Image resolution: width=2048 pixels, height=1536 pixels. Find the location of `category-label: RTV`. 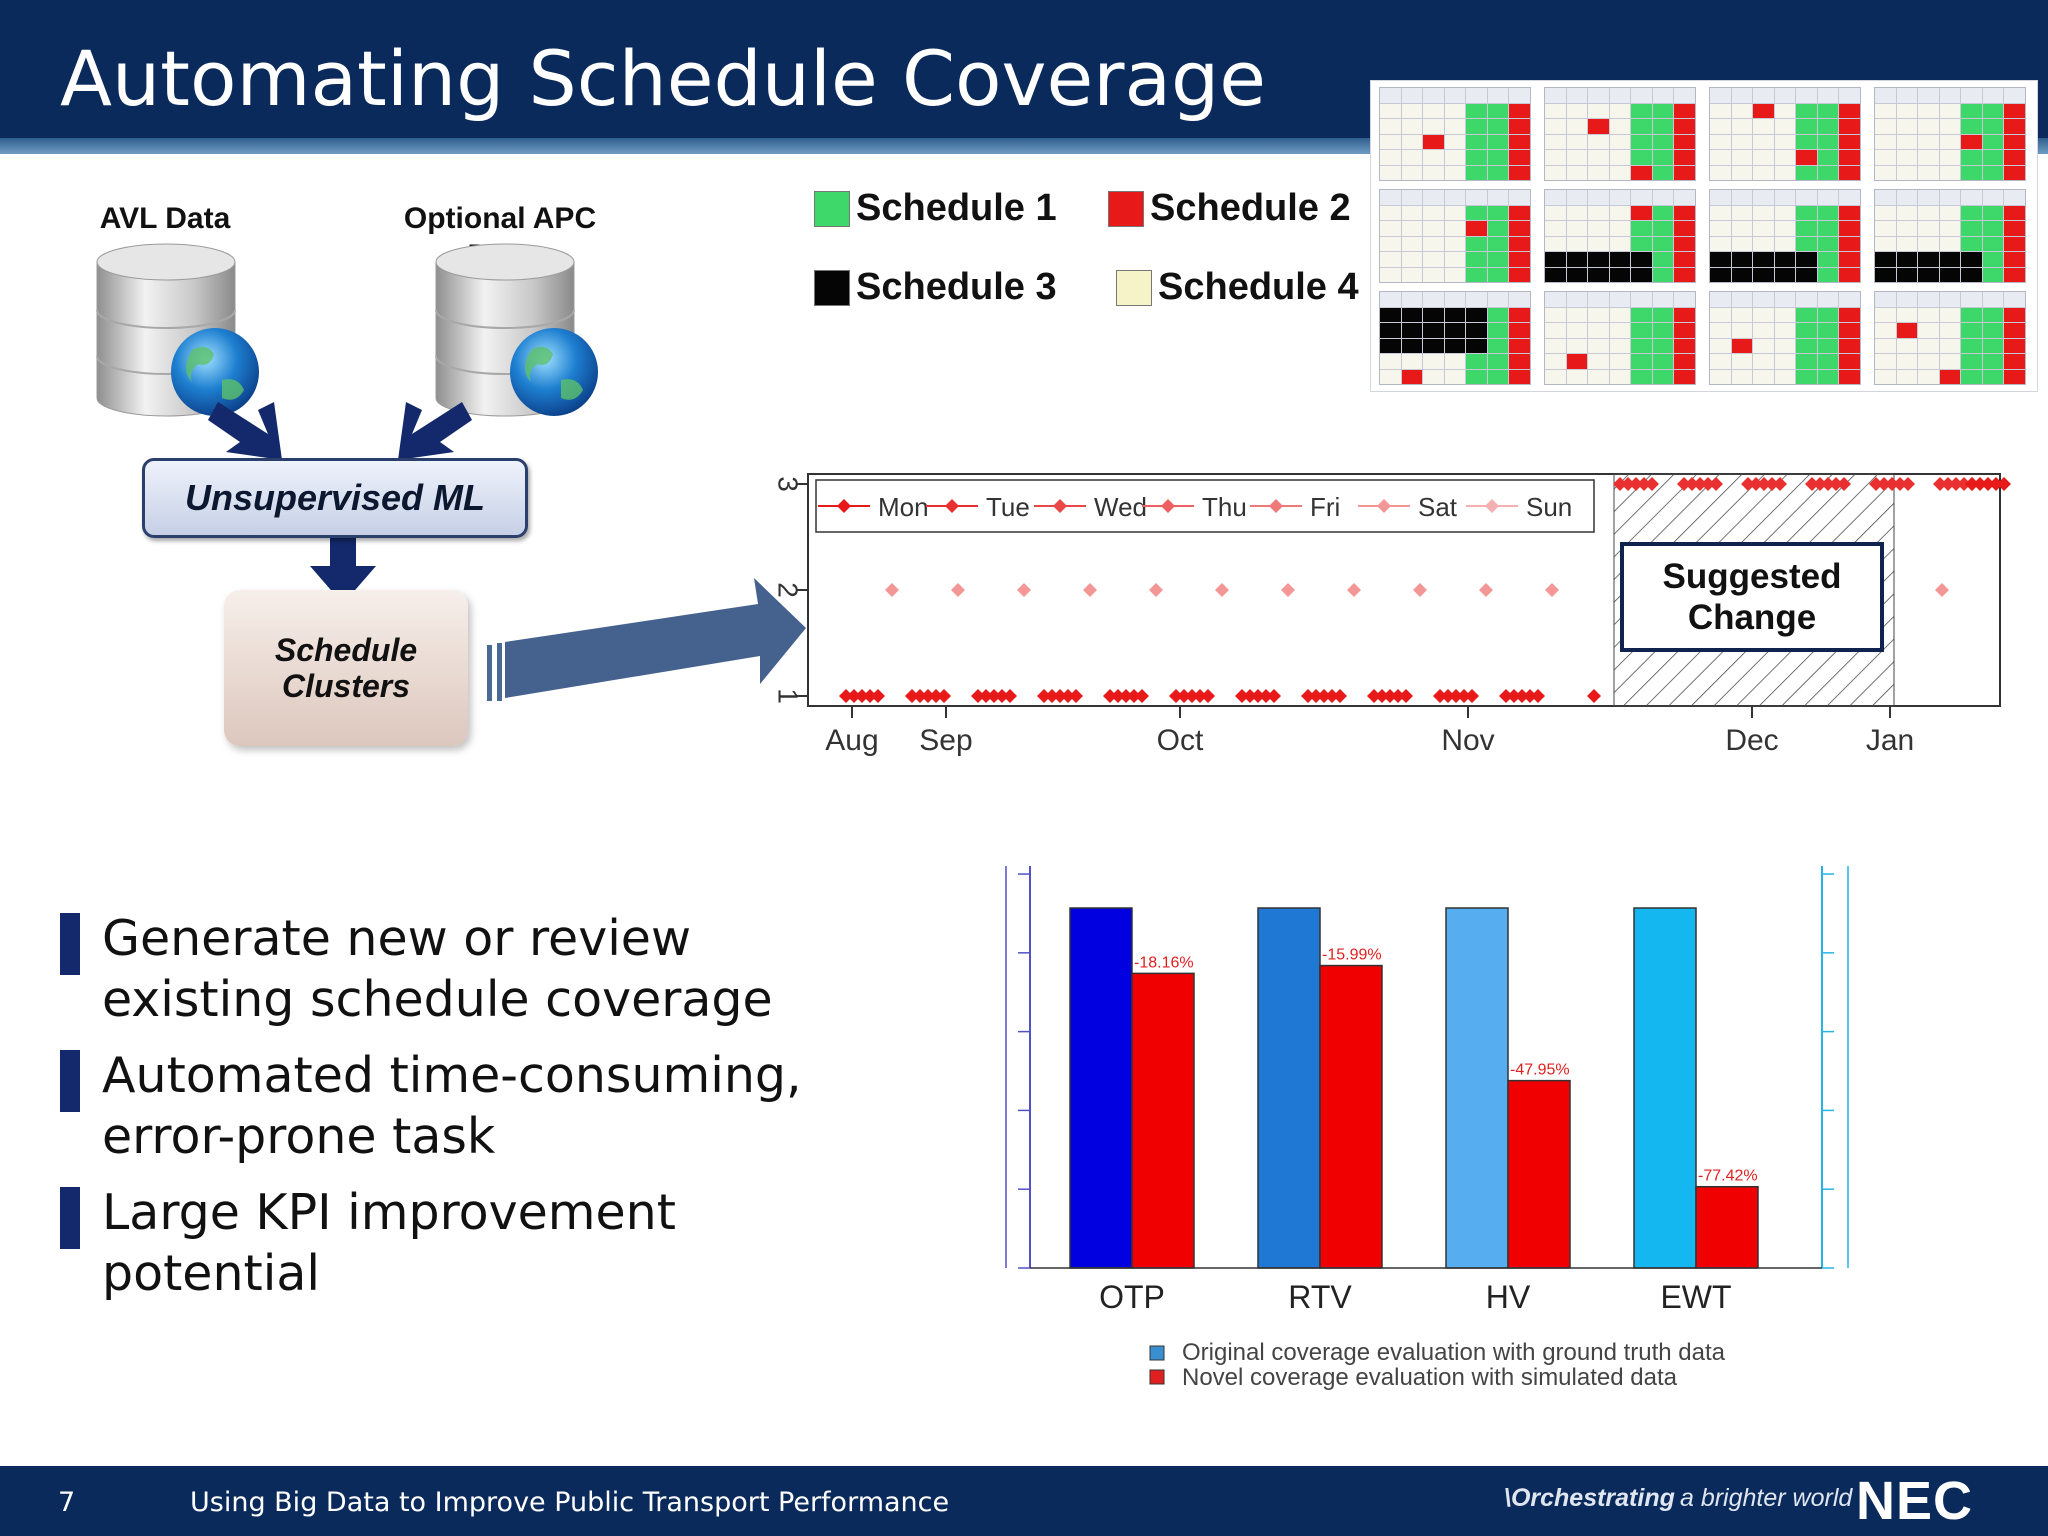

category-label: RTV is located at coordinates (1320, 1297).